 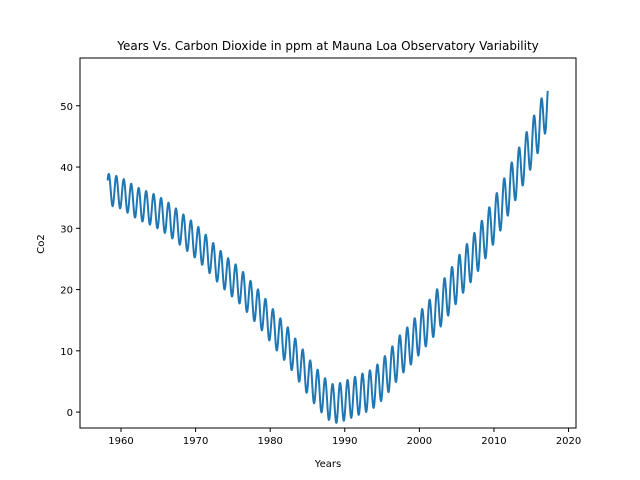 What do you see at coordinates (344, 441) in the screenshot?
I see `x-tick-label: 1990` at bounding box center [344, 441].